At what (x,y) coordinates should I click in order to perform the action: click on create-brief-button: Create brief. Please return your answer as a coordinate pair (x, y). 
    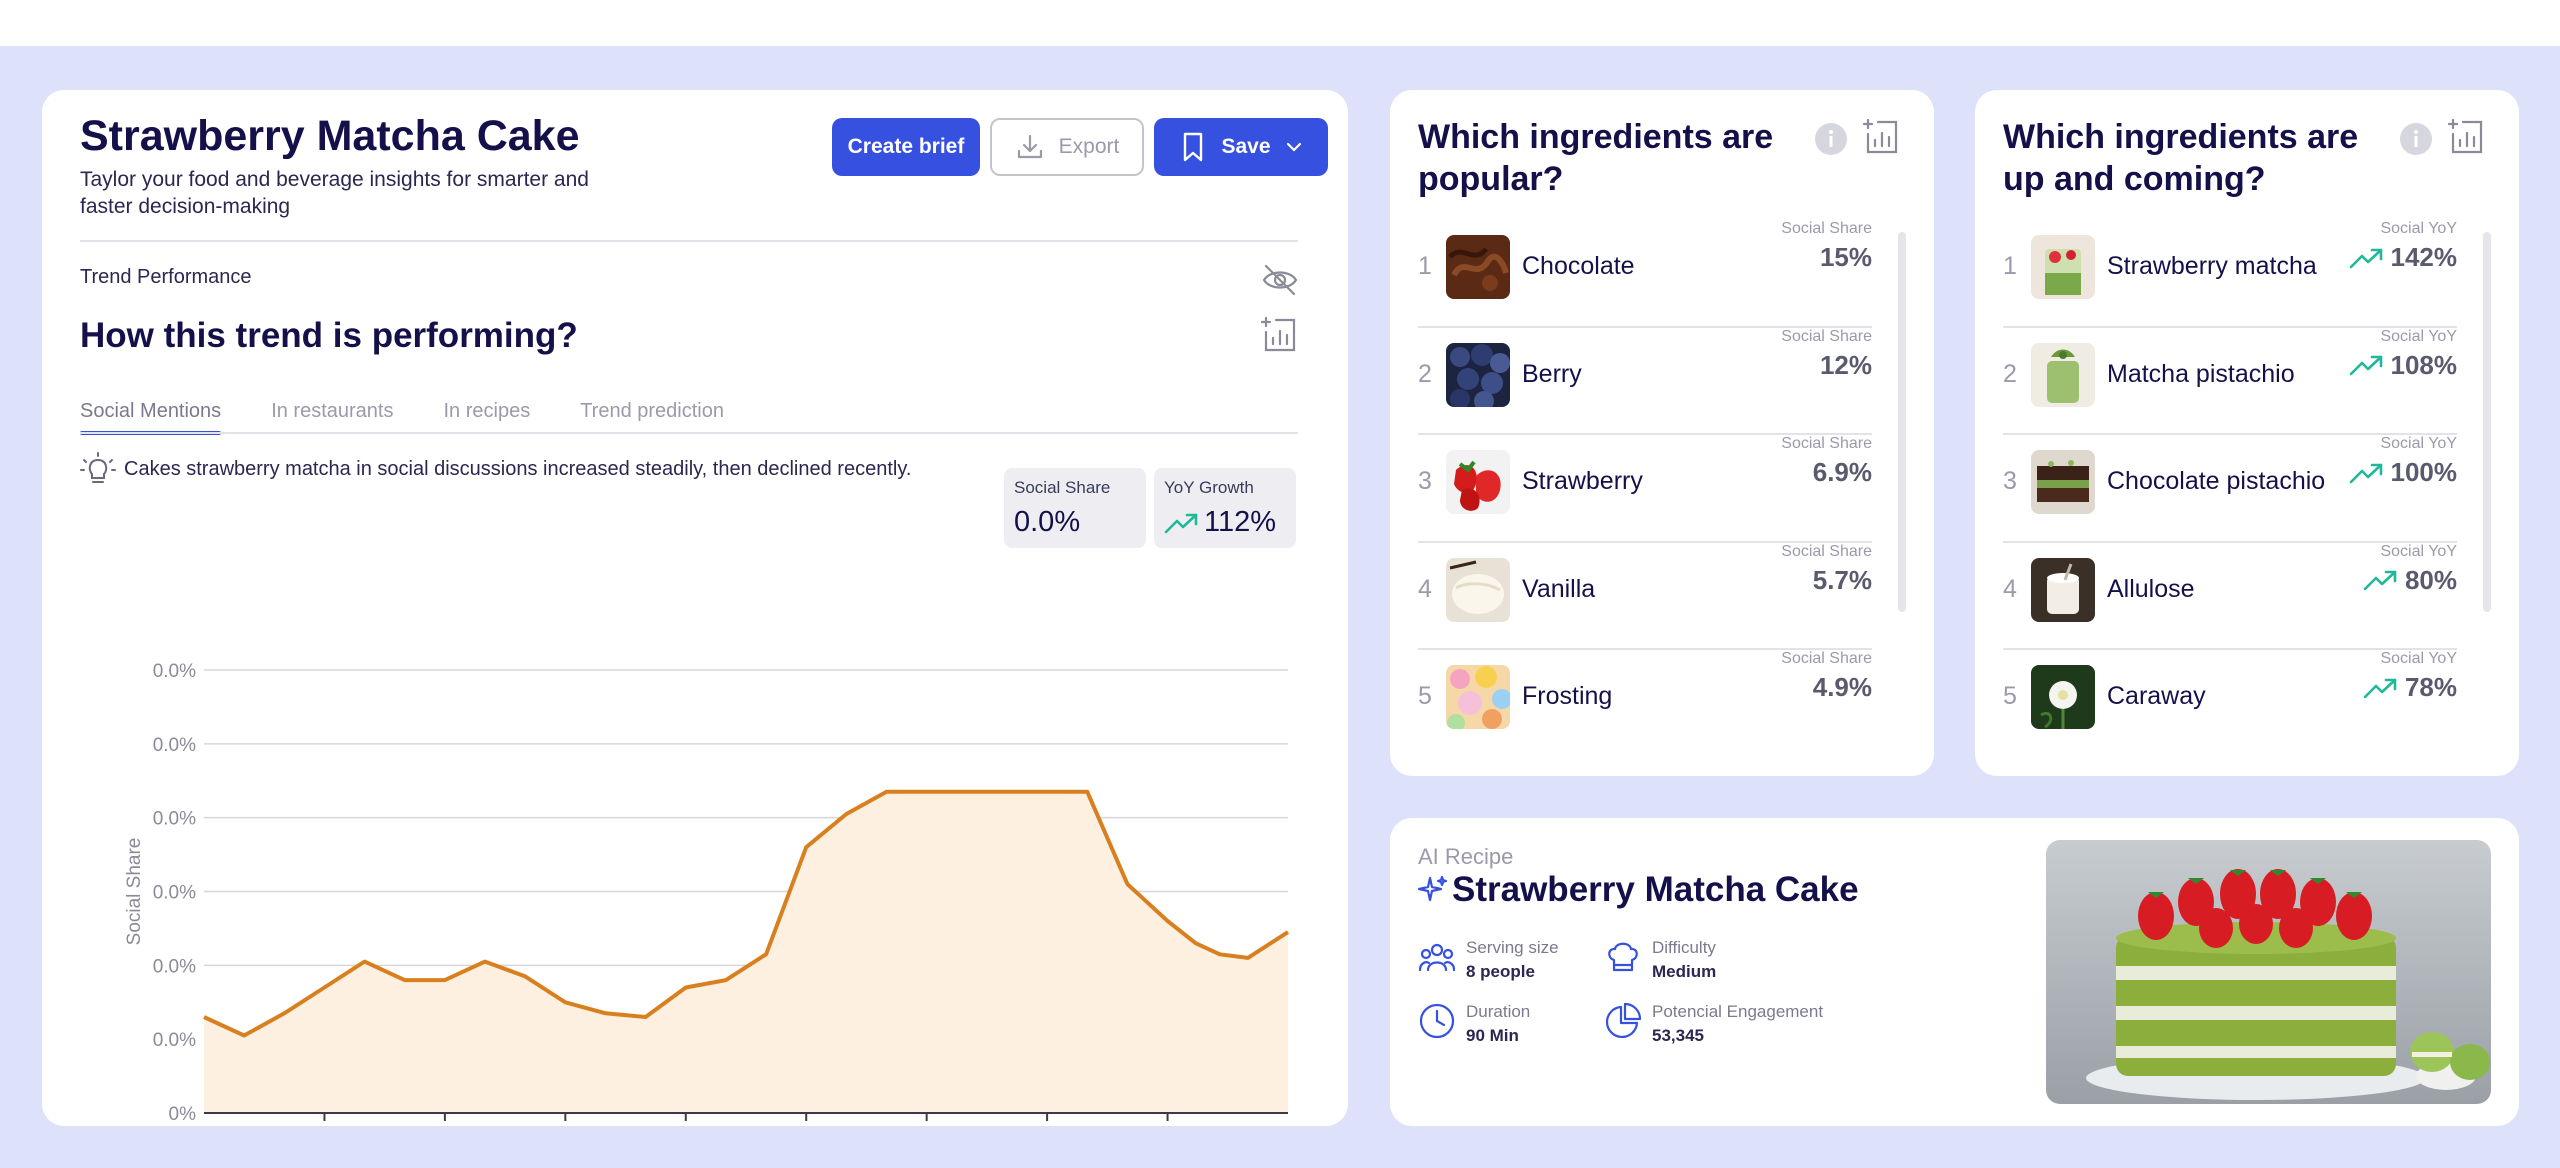
    Looking at the image, I should click on (906, 147).